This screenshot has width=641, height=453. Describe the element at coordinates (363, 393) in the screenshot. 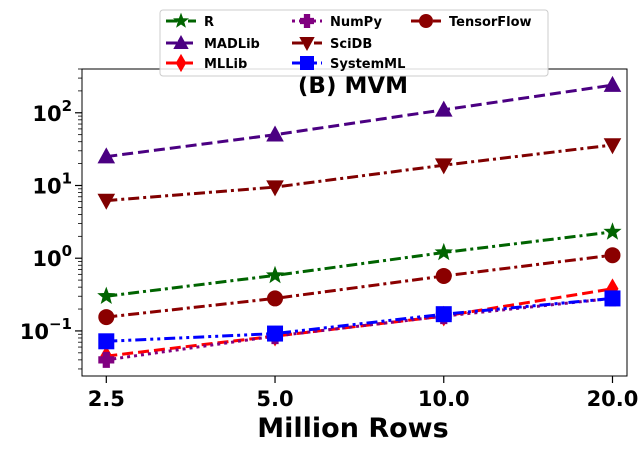

I see `x-axis: 2.5 5.0 10.0 20.0` at that location.